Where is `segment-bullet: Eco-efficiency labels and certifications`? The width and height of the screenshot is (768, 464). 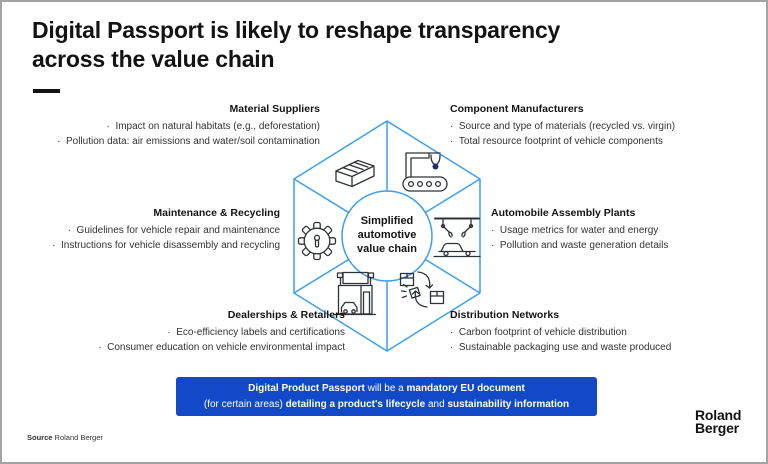 segment-bullet: Eco-efficiency labels and certifications is located at coordinates (180, 332).